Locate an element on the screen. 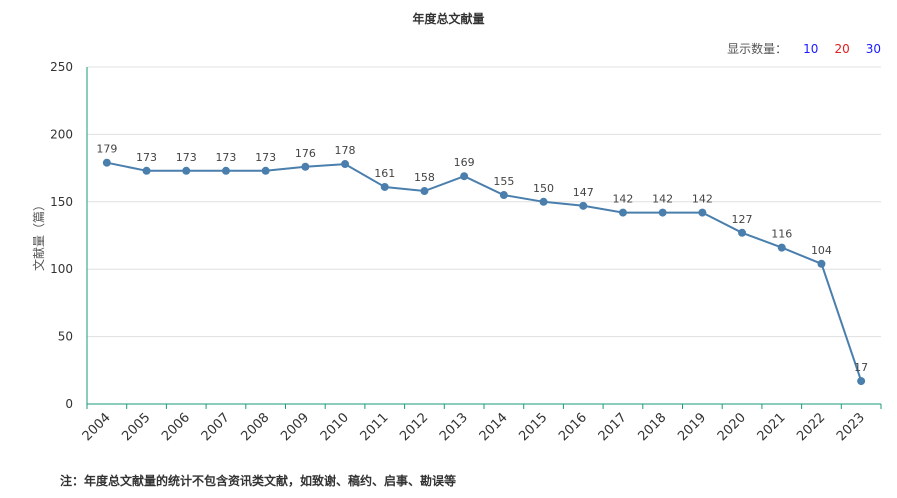 Image resolution: width=897 pixels, height=498 pixels. y-tick-label: 200 is located at coordinates (61, 134).